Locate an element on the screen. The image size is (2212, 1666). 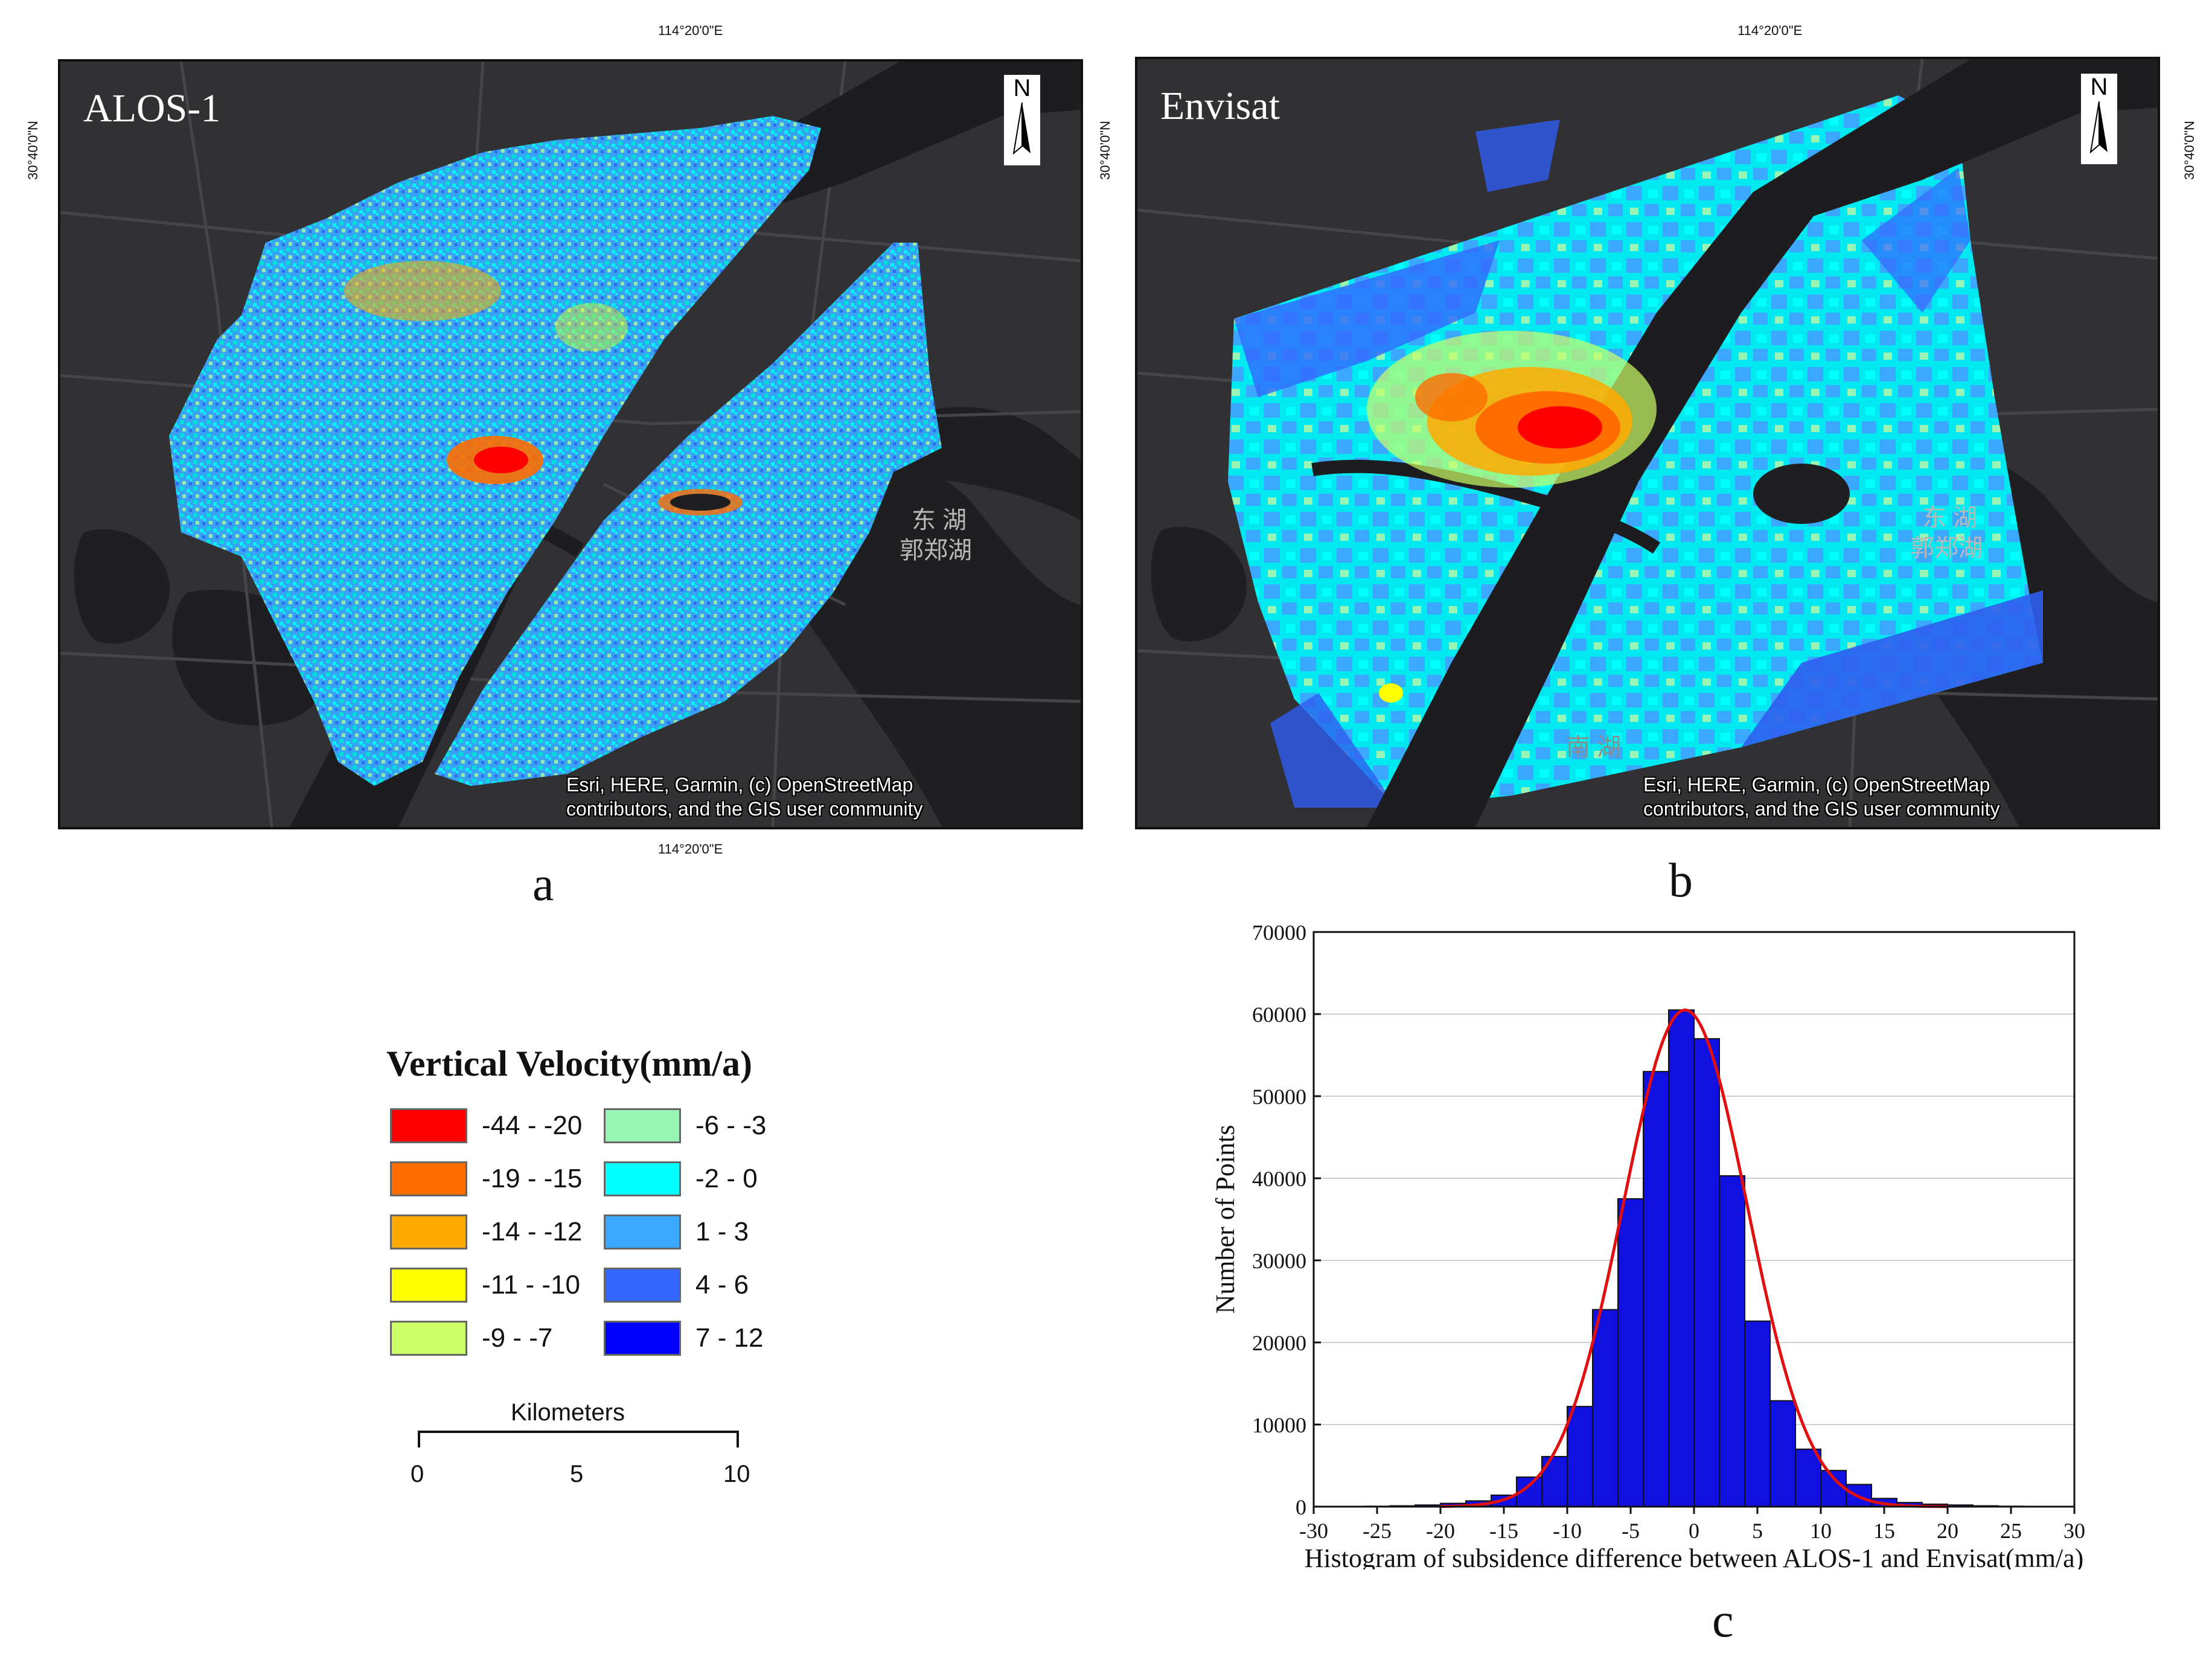
y-tick-label: 40000 is located at coordinates (1279, 1179).